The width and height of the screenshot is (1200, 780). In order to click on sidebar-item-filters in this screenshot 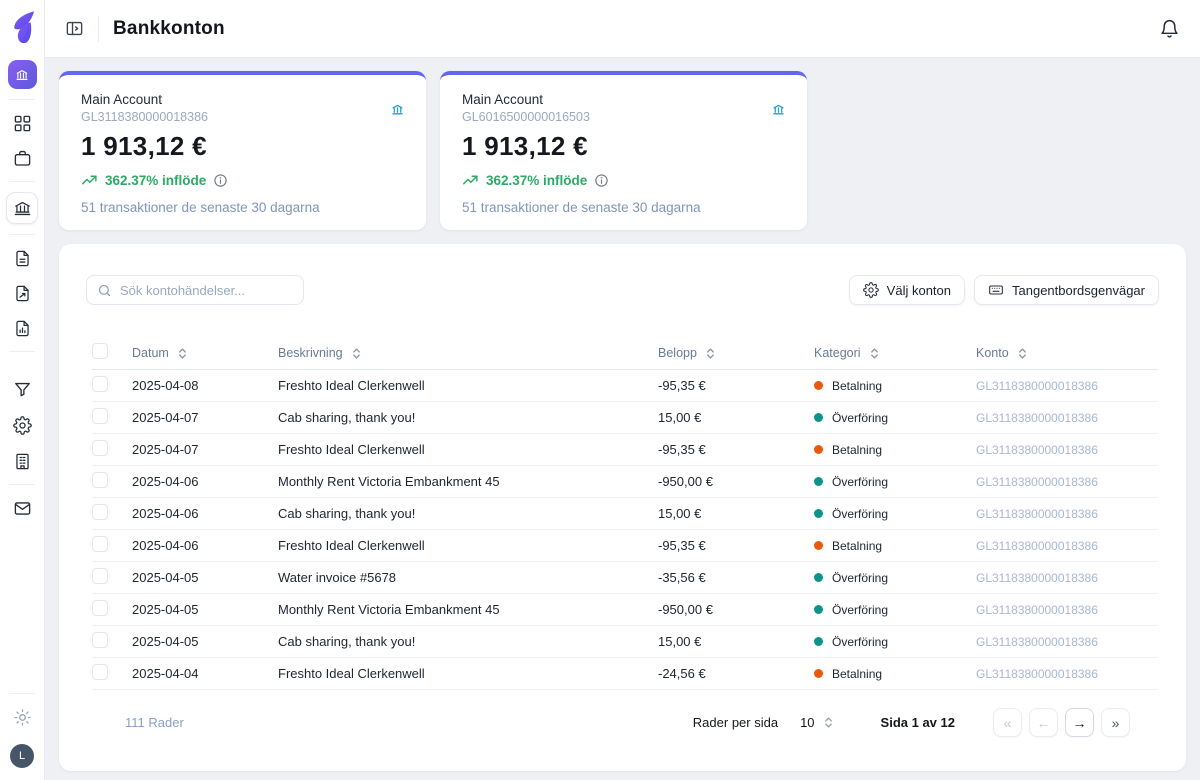, I will do `click(22, 389)`.